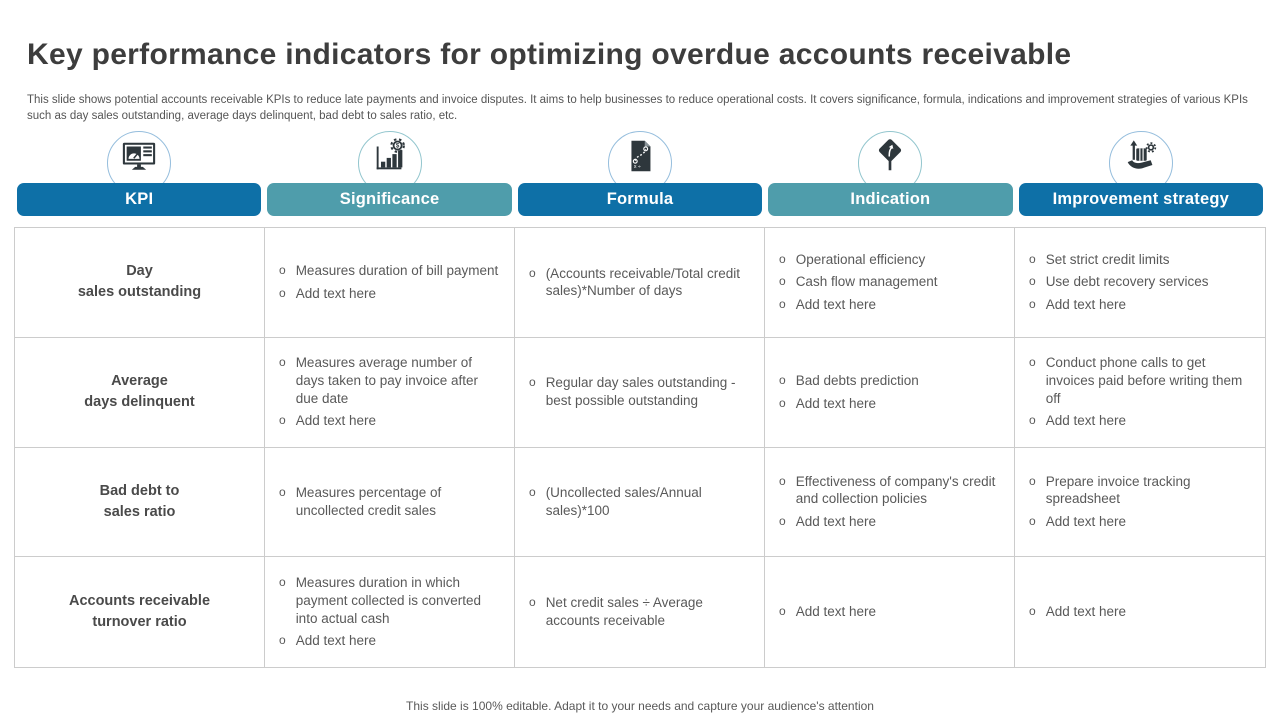  I want to click on kpi-name-line: days delinquent, so click(139, 402).